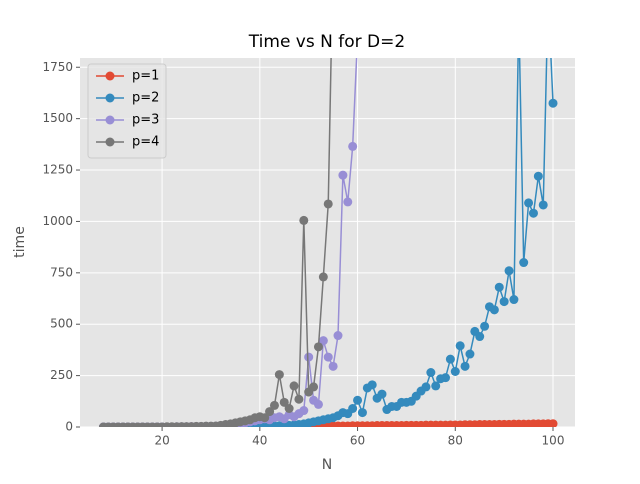 Image resolution: width=640 pixels, height=484 pixels. I want to click on y-axis-label: time, so click(20, 242).